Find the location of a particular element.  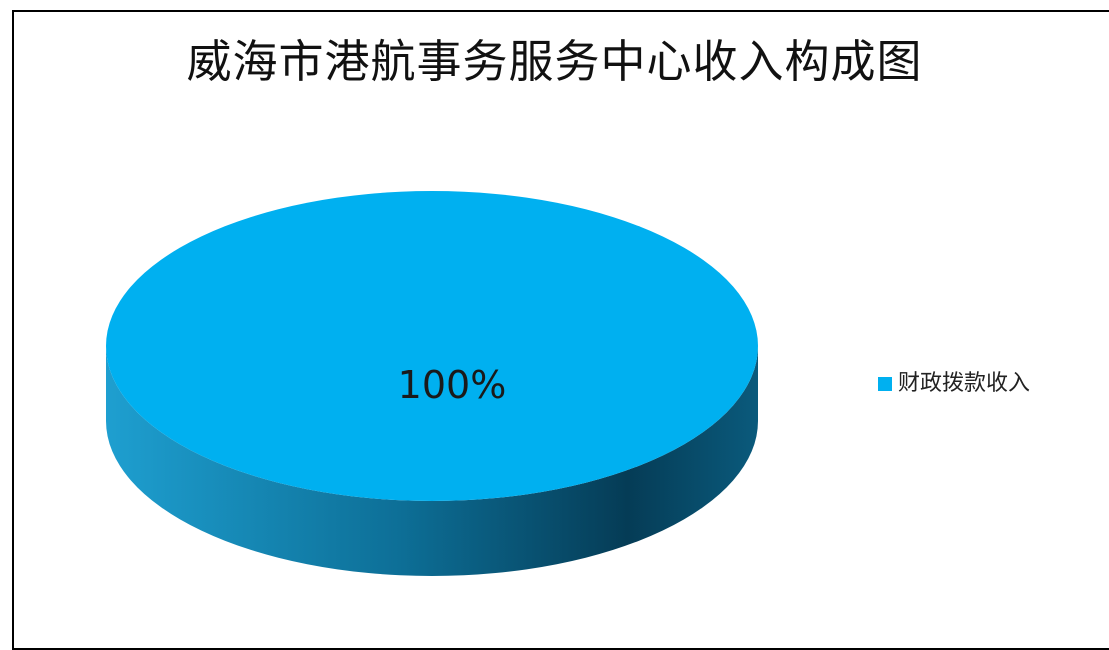

pie-data-label: 100% is located at coordinates (452, 385).